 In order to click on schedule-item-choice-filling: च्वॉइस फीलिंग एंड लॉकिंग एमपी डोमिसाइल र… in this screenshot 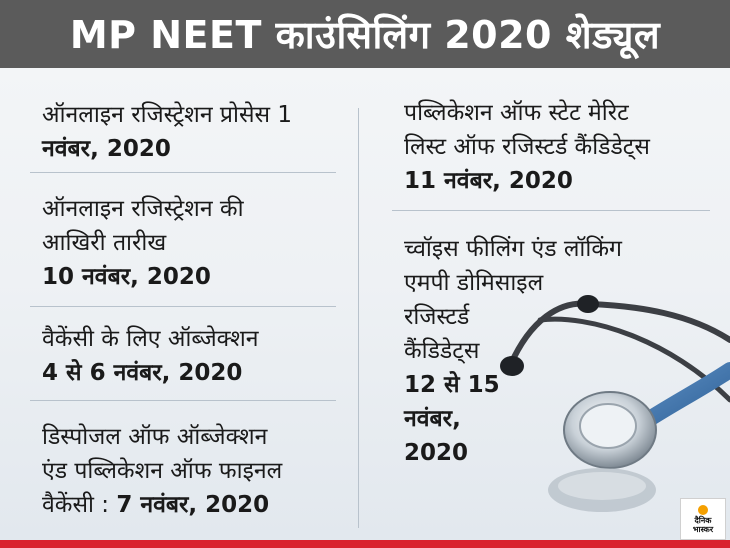, I will do `click(513, 351)`.